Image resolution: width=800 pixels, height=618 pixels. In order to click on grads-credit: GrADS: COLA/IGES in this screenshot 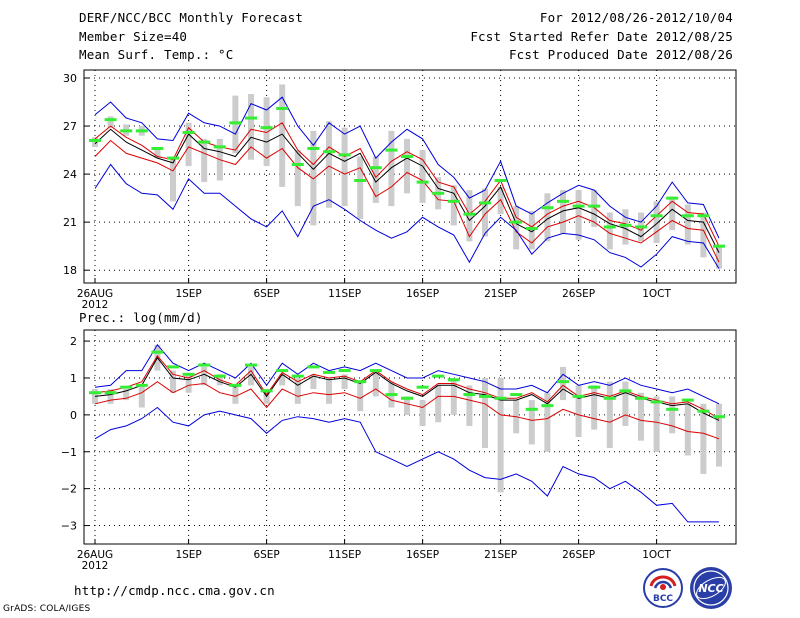, I will do `click(47, 609)`.